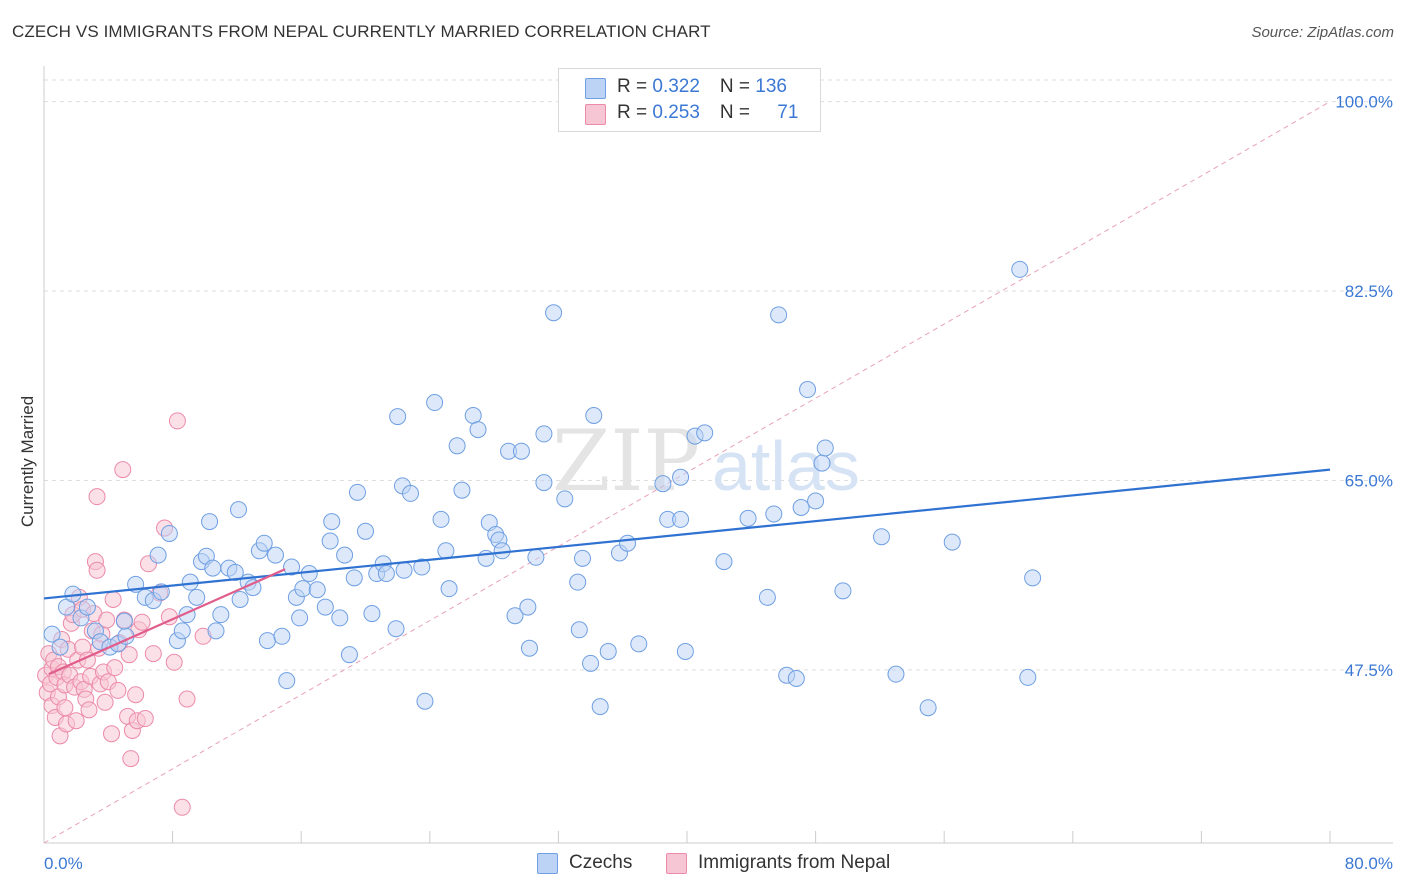 This screenshot has width=1406, height=892. What do you see at coordinates (1369, 670) in the screenshot?
I see `y-tick-label: 47.5%` at bounding box center [1369, 670].